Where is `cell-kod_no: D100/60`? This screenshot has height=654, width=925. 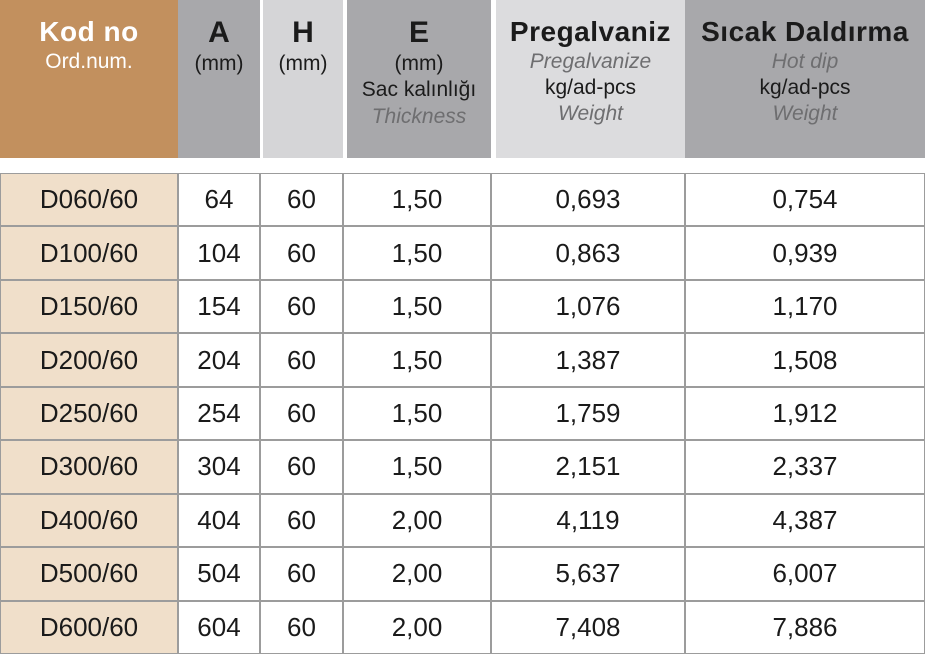 cell-kod_no: D100/60 is located at coordinates (89, 253).